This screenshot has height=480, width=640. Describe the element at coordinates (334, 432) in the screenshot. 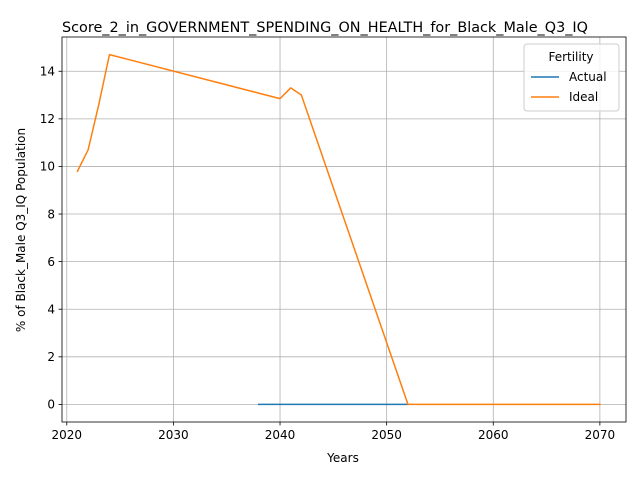

I see `x-axis-ticks: 2020 2030 2040 2050 2060 2070` at that location.